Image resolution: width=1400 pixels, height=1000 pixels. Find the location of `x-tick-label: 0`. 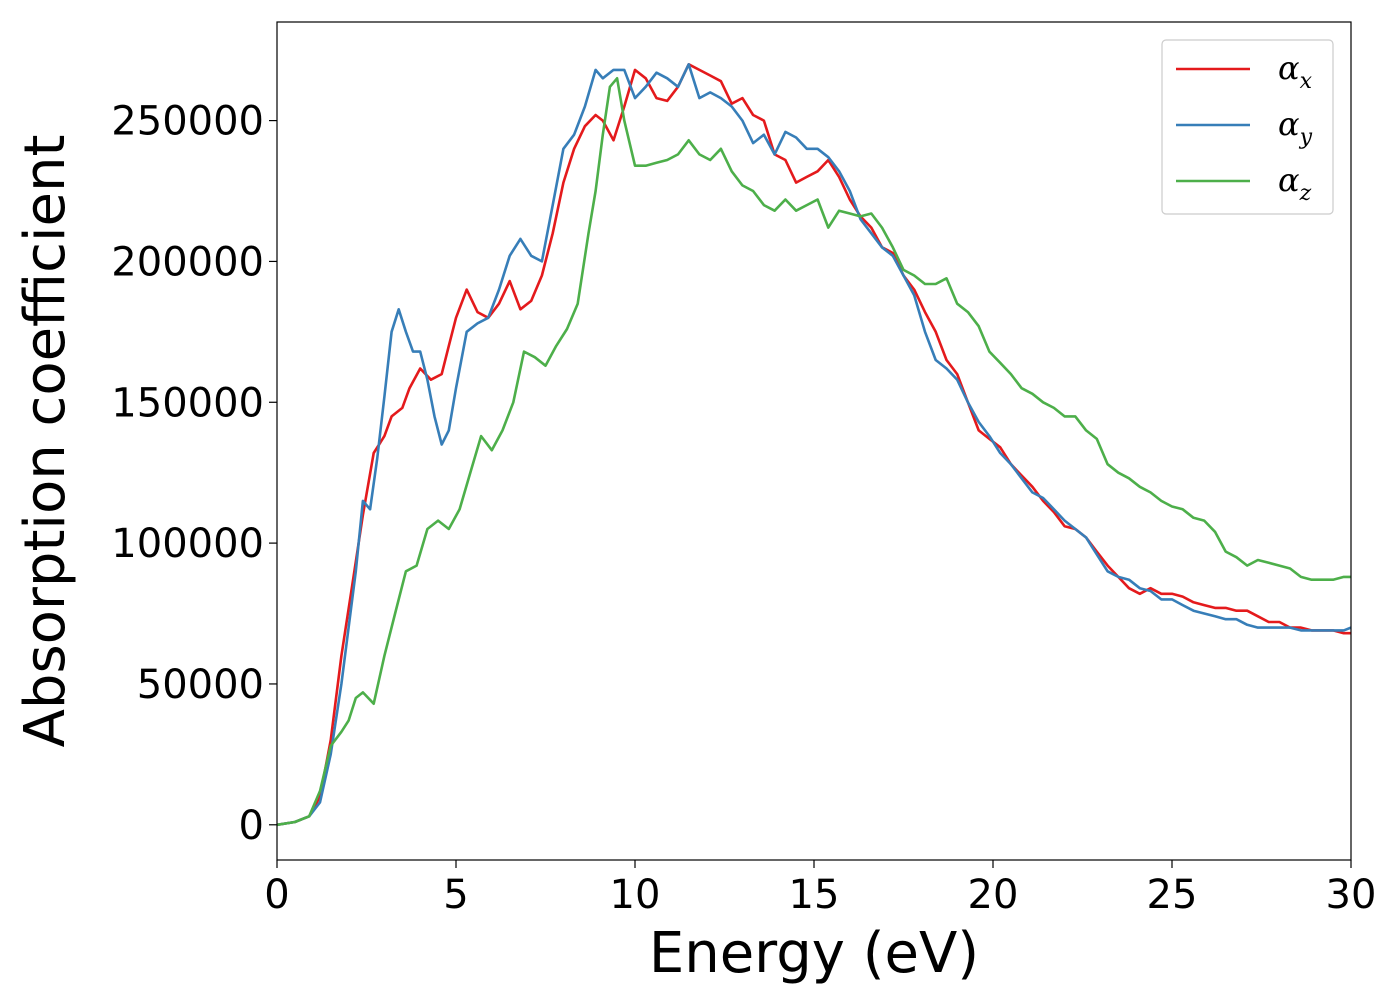

x-tick-label: 0 is located at coordinates (276, 895).